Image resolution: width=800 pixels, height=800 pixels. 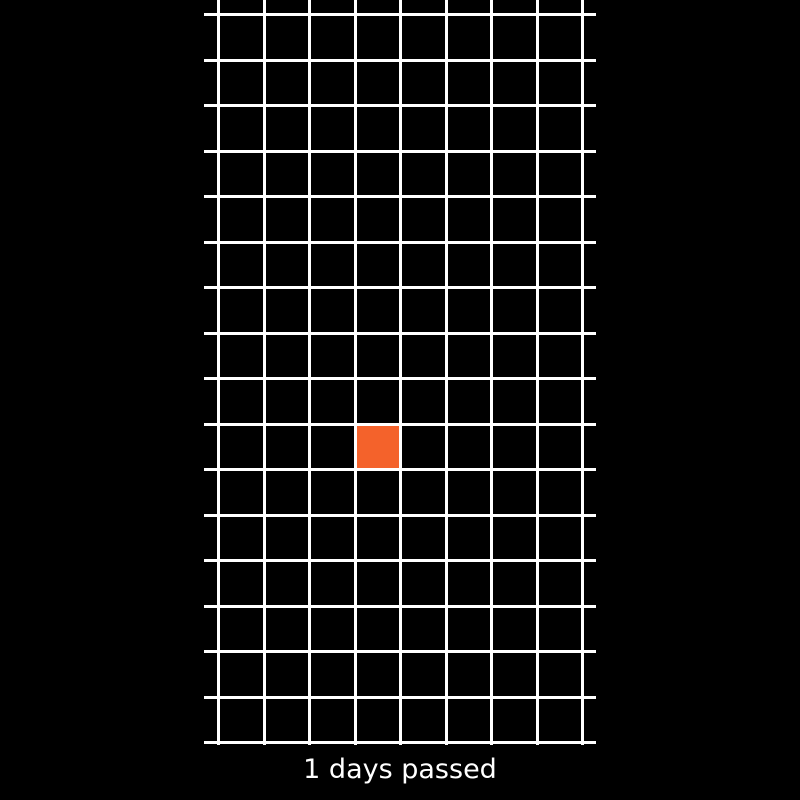 What do you see at coordinates (400, 769) in the screenshot?
I see `days-passed-label: 1 days passed` at bounding box center [400, 769].